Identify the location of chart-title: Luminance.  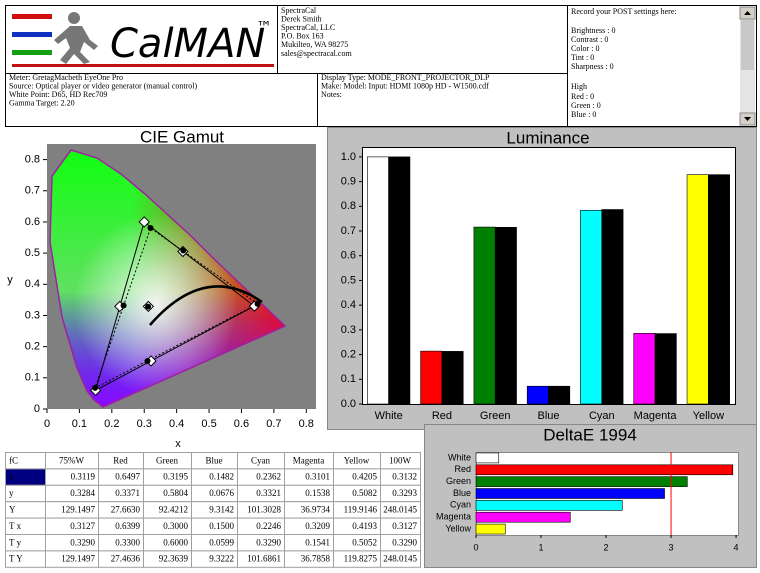
(547, 137).